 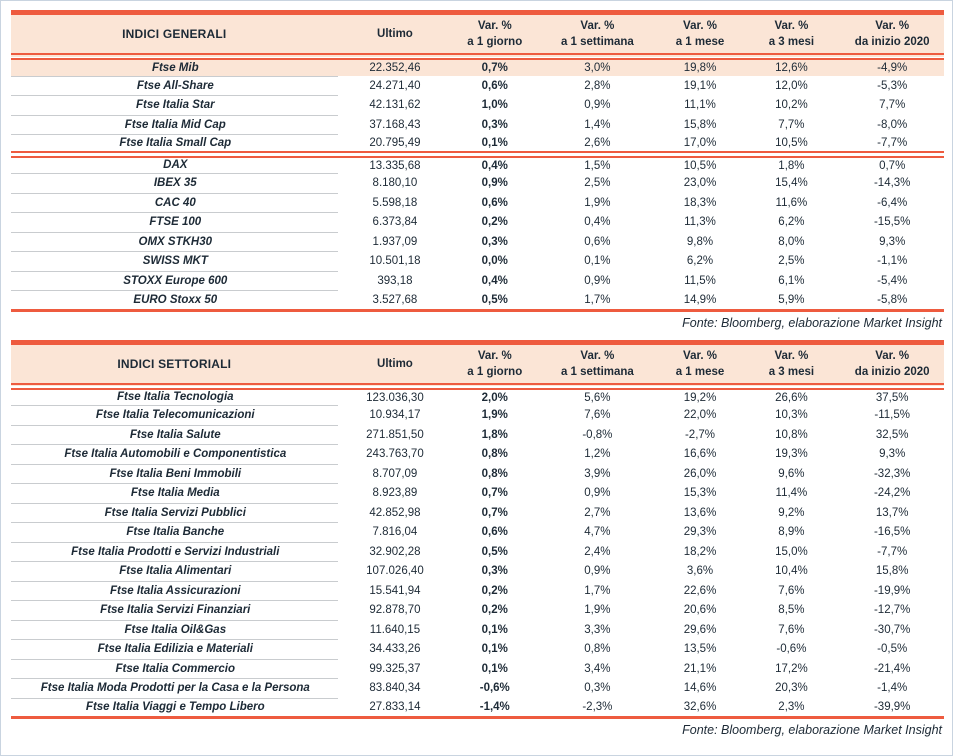 What do you see at coordinates (395, 454) in the screenshot?
I see `ultimo-value-cell: 243.763,70` at bounding box center [395, 454].